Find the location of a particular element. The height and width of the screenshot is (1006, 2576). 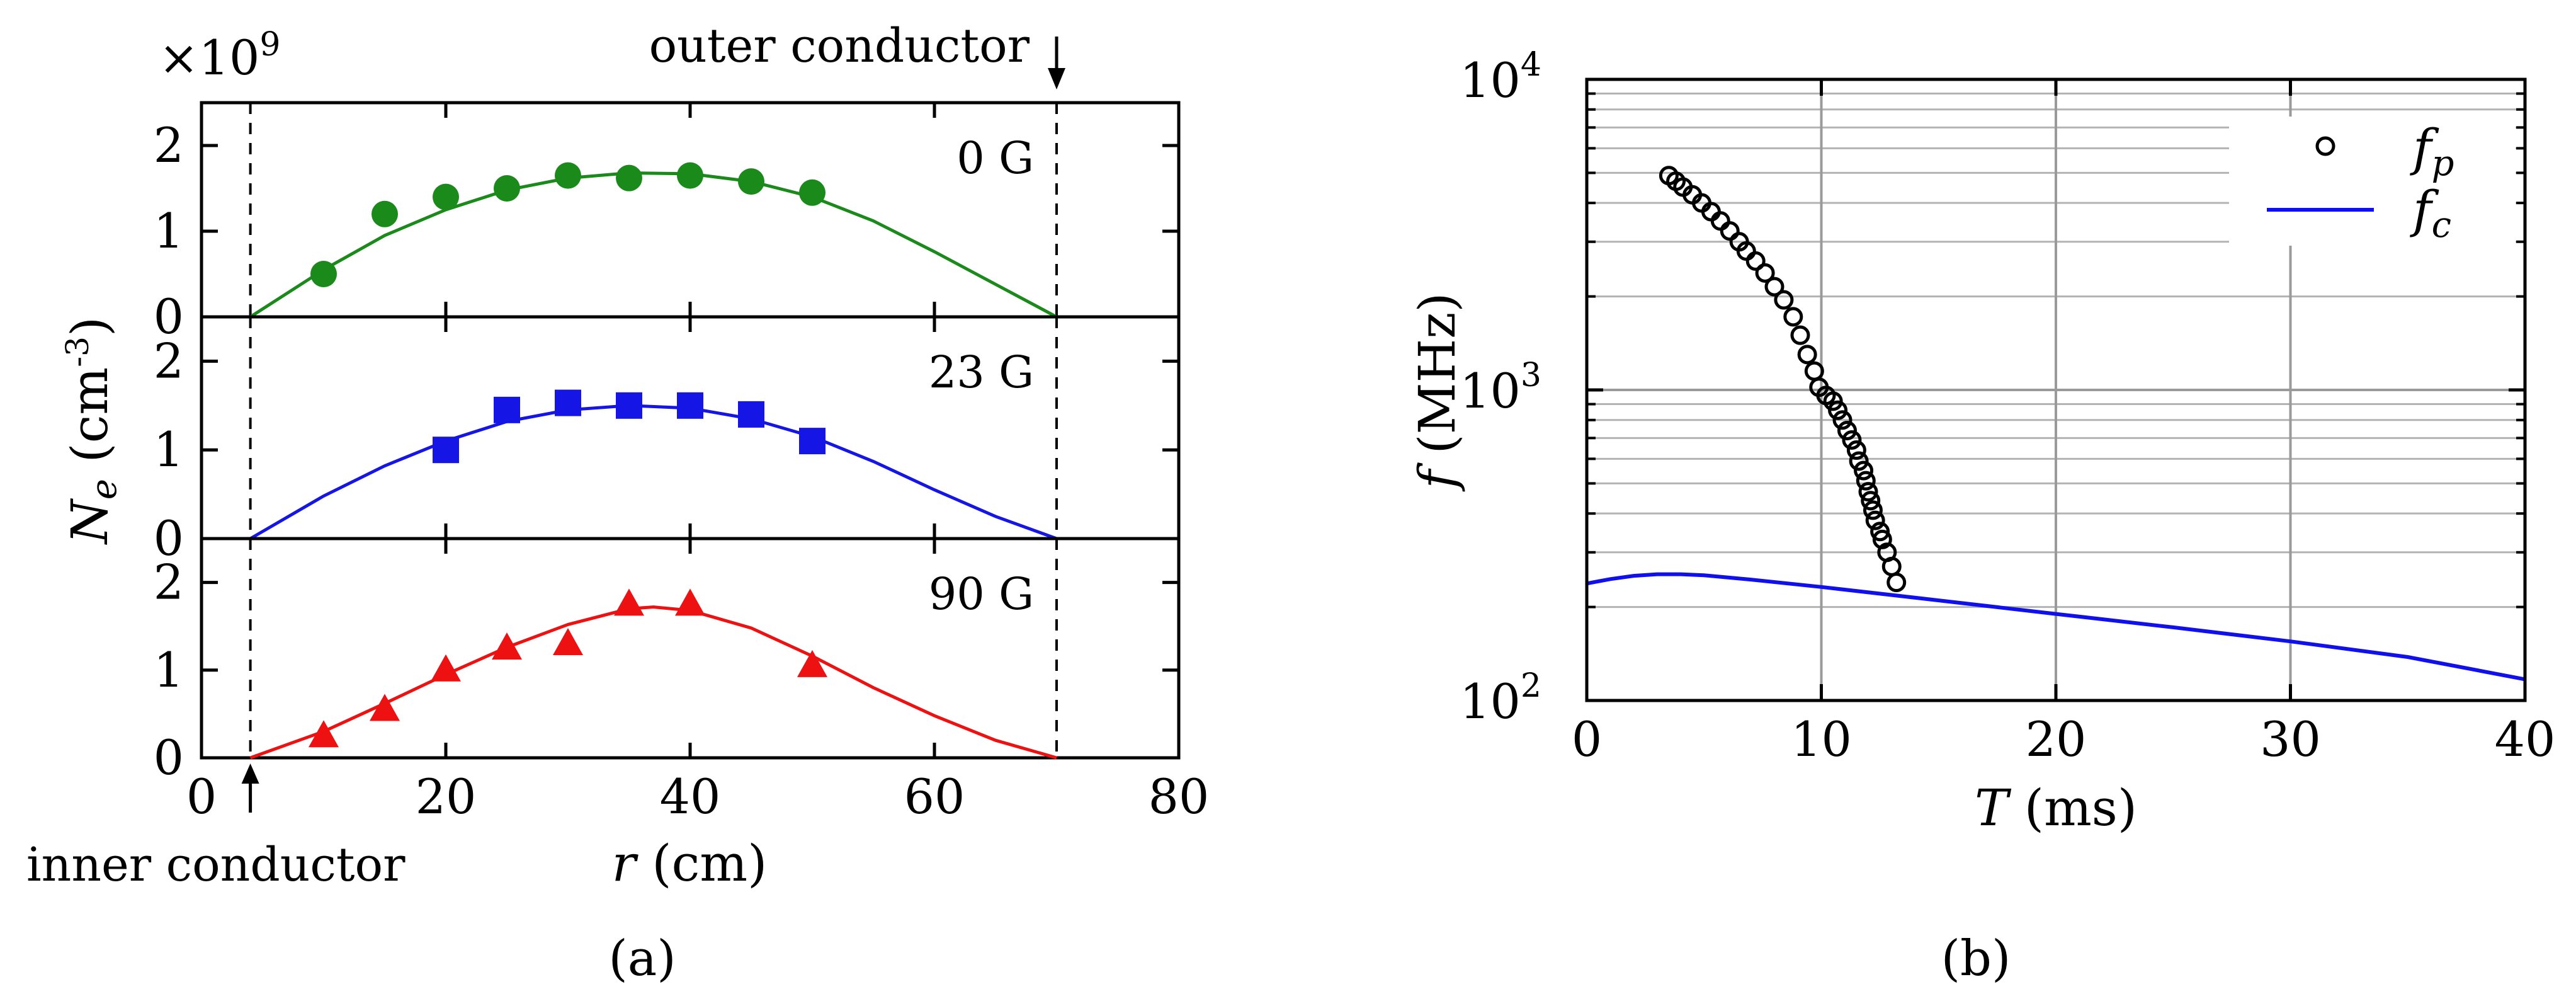

x-axis-title: T (ms) is located at coordinates (2056, 808).